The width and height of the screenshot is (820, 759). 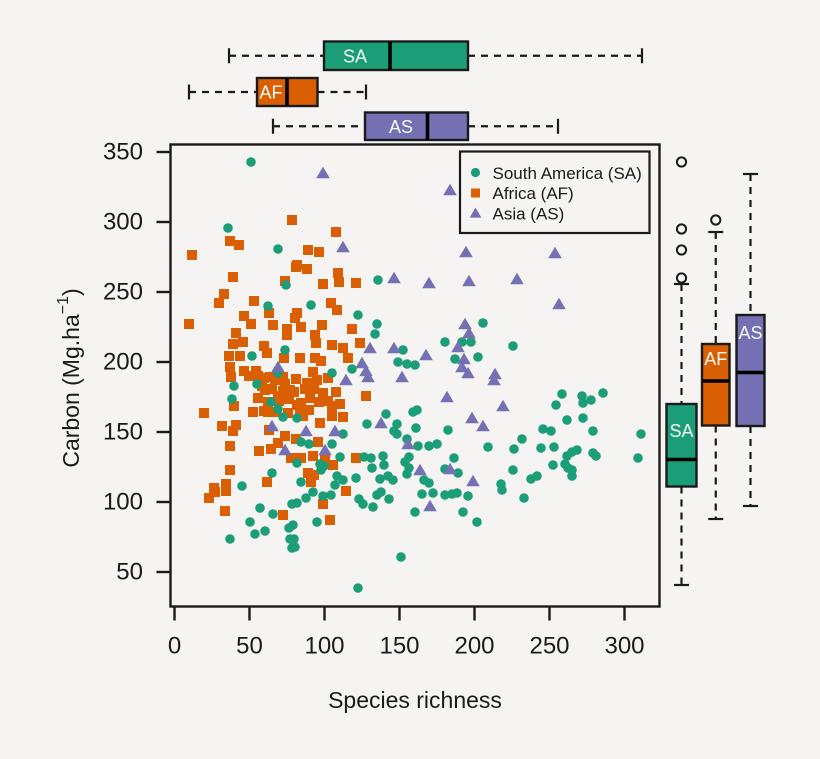 What do you see at coordinates (567, 173) in the screenshot?
I see `svg-text: South America (SA)` at bounding box center [567, 173].